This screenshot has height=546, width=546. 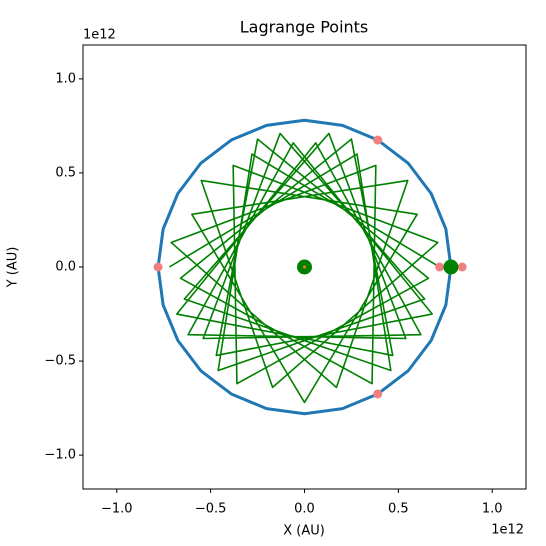 What do you see at coordinates (117, 509) in the screenshot?
I see `x-tick-label: −1.0` at bounding box center [117, 509].